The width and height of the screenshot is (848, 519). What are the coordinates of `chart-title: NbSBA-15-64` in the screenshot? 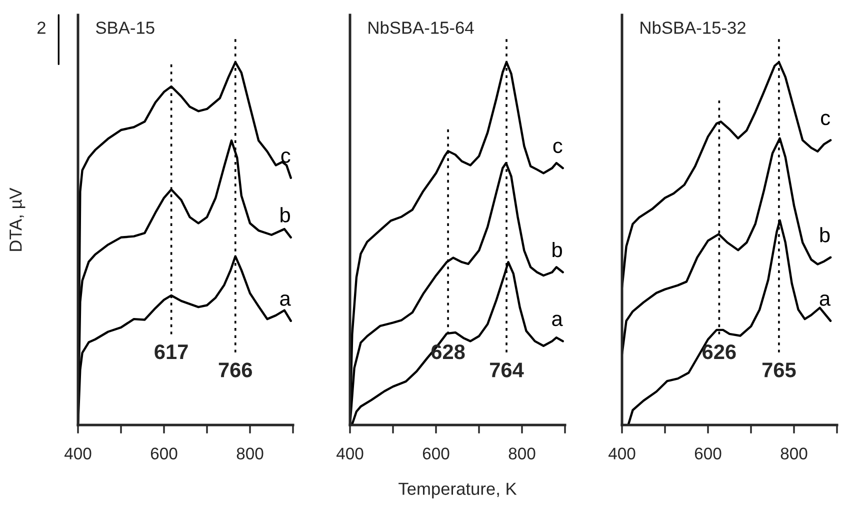 It's located at (421, 27).